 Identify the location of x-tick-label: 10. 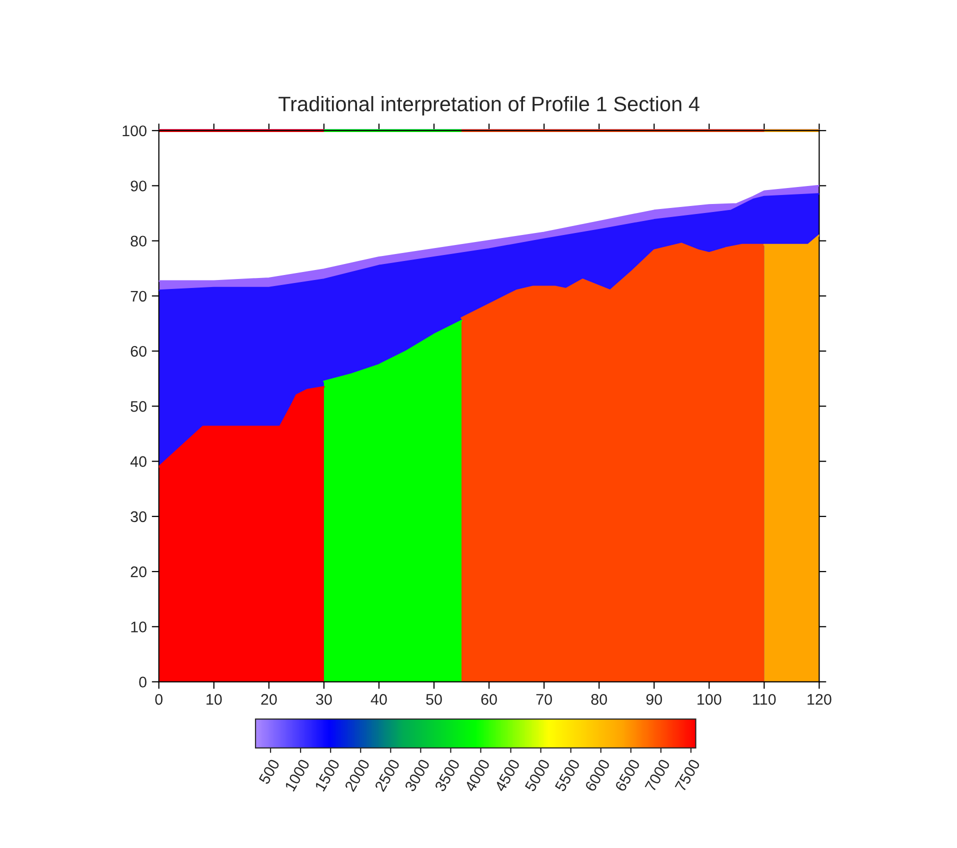
(214, 699).